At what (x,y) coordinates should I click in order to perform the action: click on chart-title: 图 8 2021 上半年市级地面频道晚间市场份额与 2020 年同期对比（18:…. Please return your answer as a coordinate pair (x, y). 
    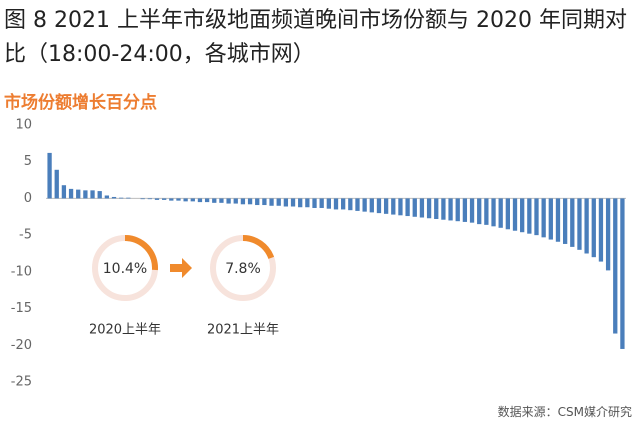
    Looking at the image, I should click on (315, 37).